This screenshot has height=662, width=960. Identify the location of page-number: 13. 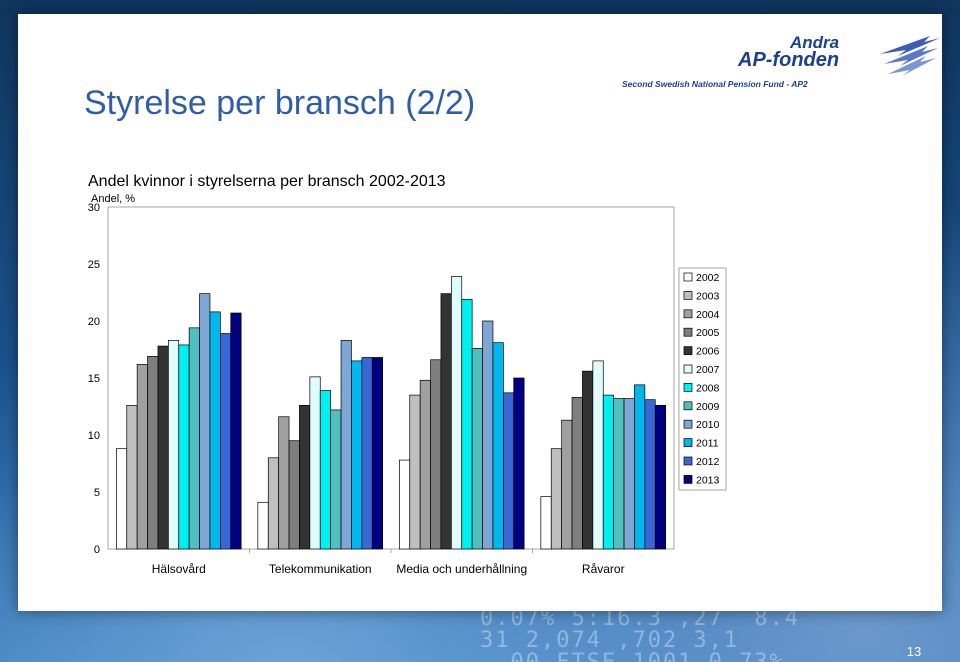
(914, 651).